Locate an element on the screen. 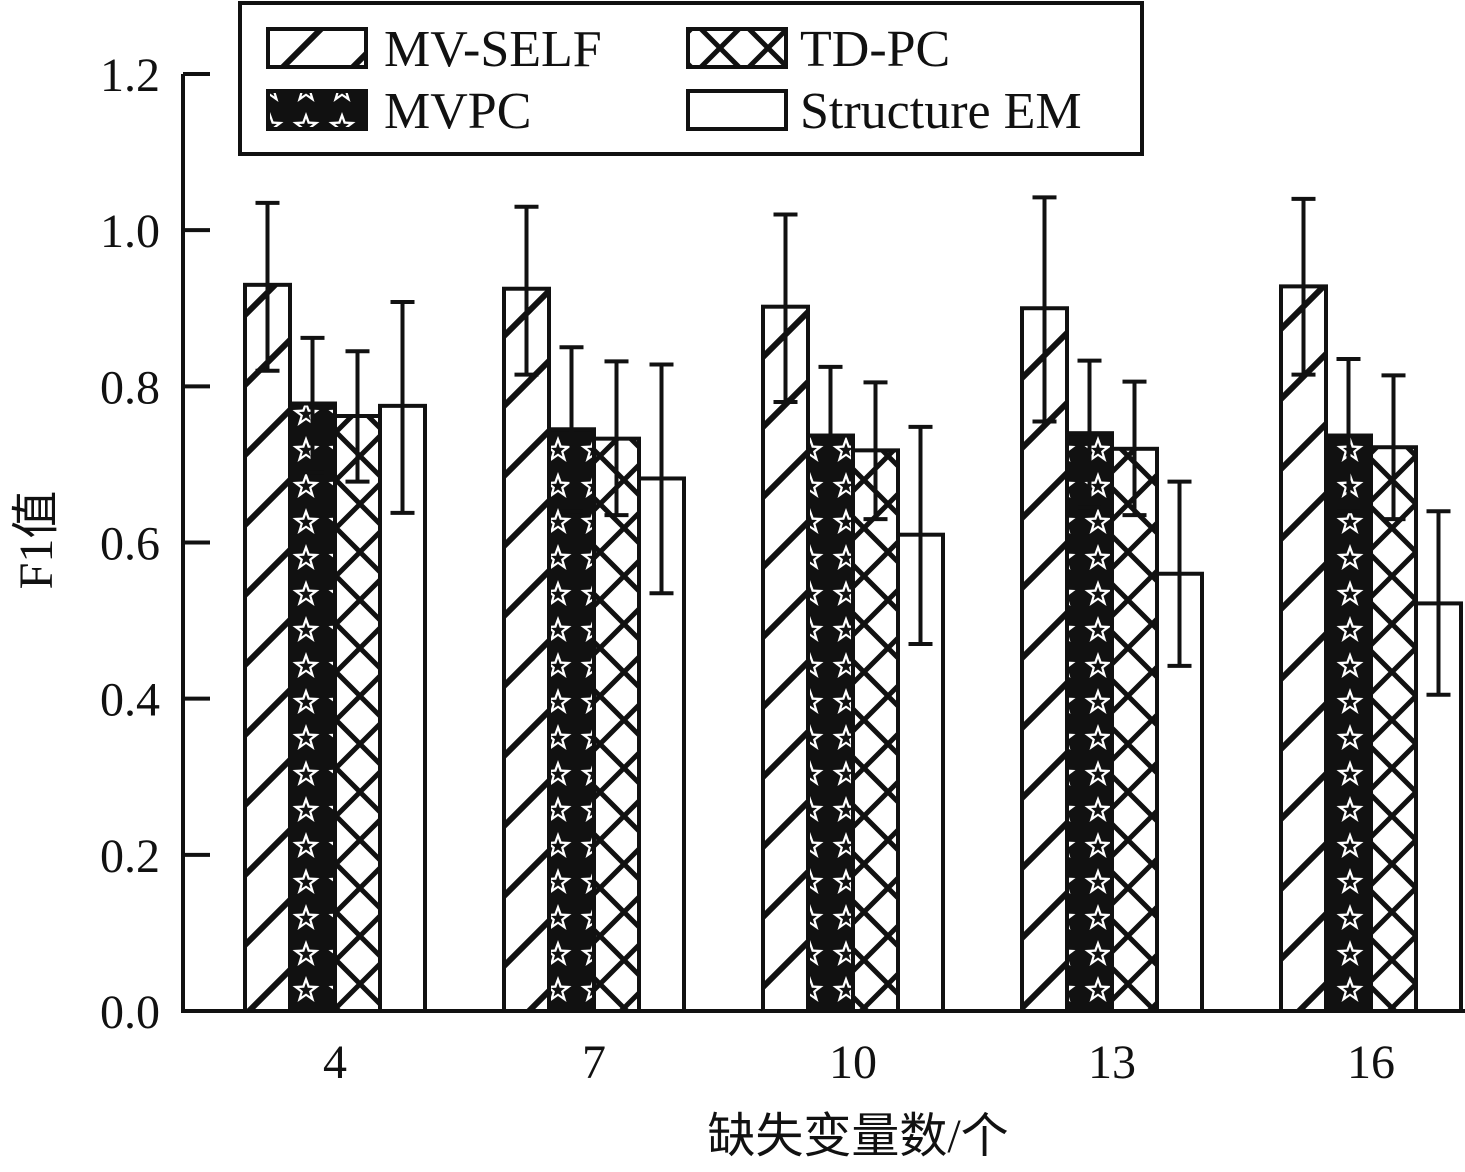  legend-swatch-structure-em is located at coordinates (737, 110).